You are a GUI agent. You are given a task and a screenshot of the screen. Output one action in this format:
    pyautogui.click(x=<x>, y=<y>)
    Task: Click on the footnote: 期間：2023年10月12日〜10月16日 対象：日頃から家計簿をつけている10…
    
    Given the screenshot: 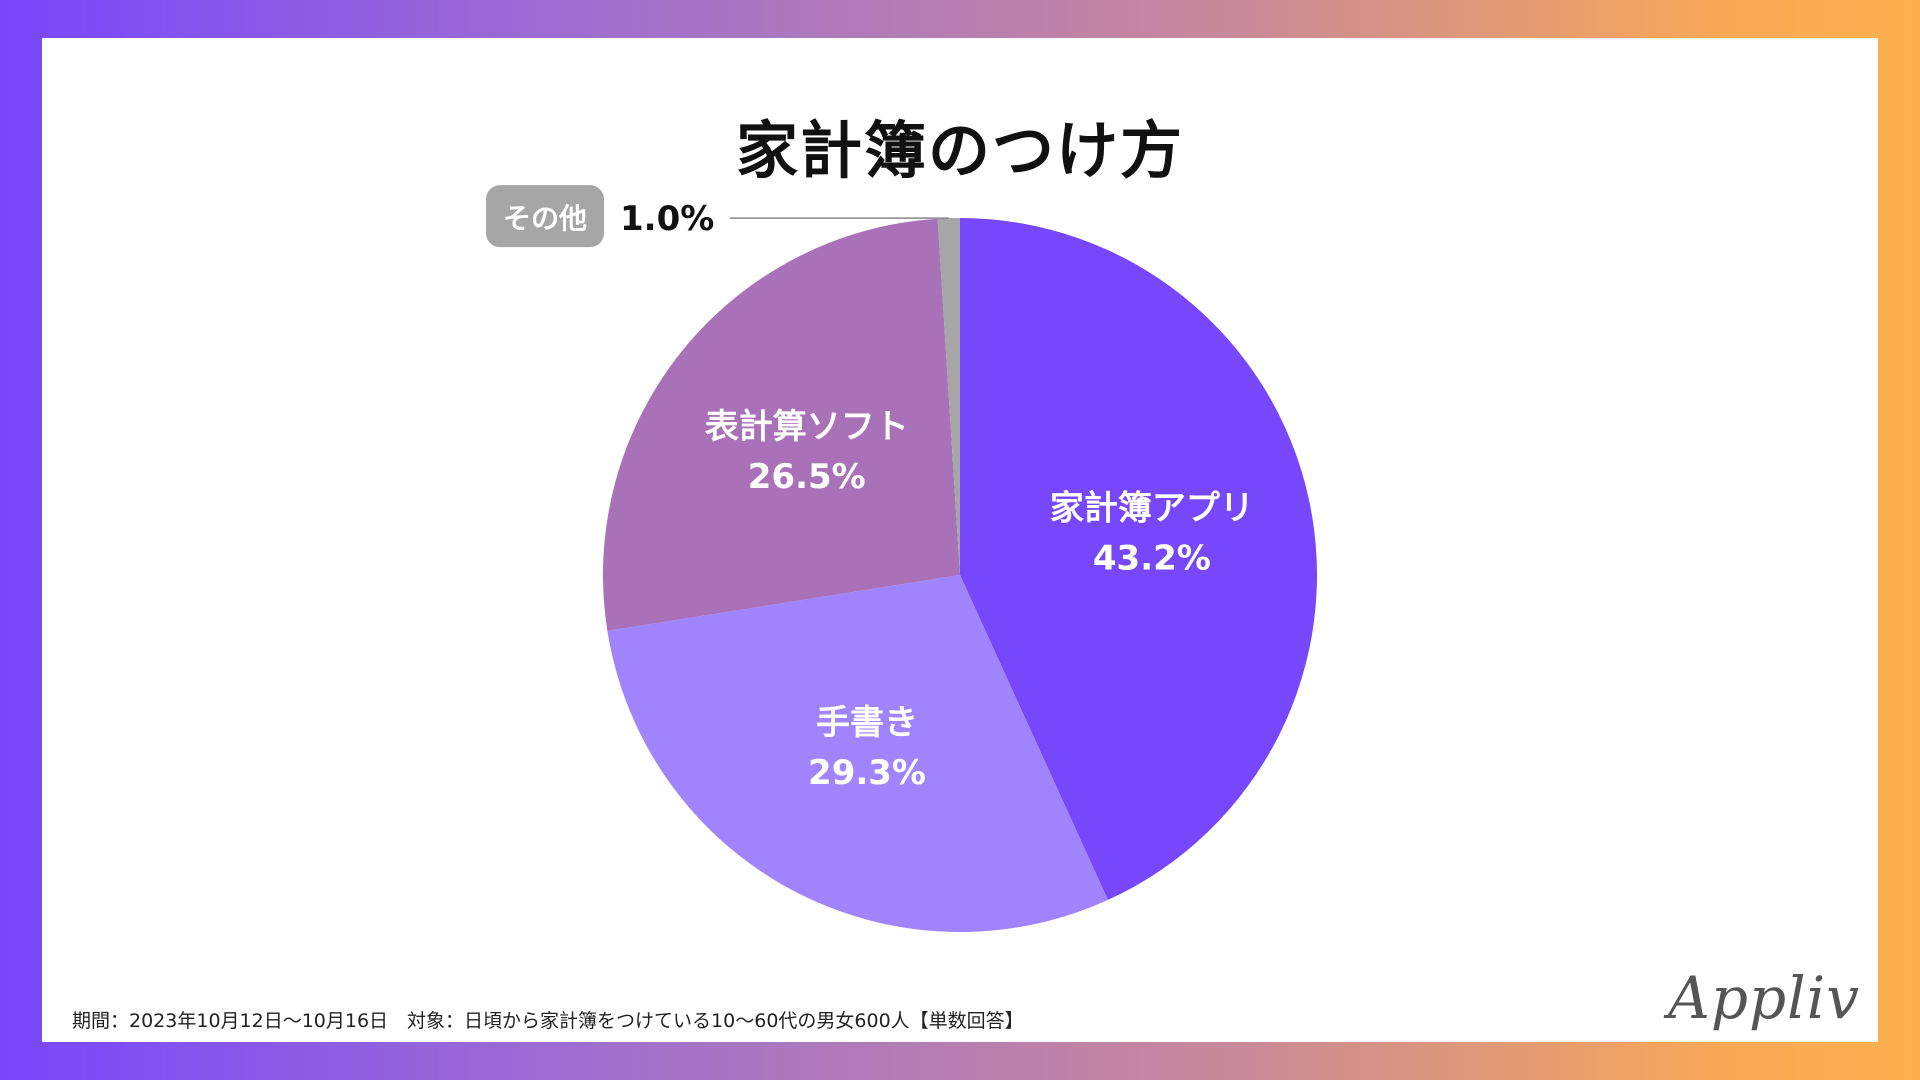 What is the action you would take?
    pyautogui.click(x=548, y=1021)
    